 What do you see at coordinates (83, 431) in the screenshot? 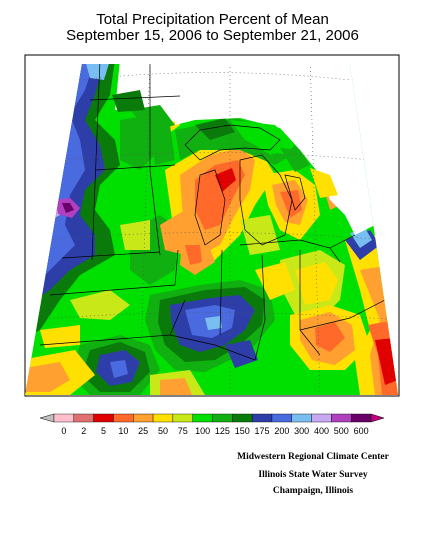
I see `legend-tick-label: 2` at bounding box center [83, 431].